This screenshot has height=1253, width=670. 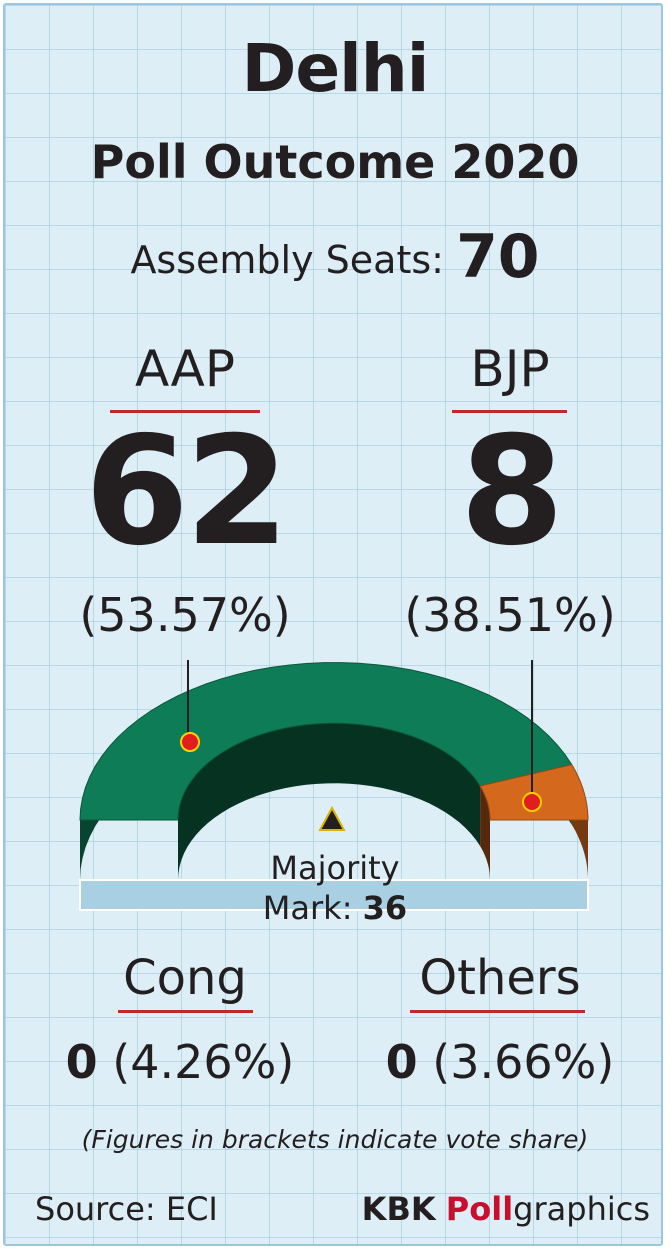 What do you see at coordinates (335, 868) in the screenshot?
I see `majority-label: Majority` at bounding box center [335, 868].